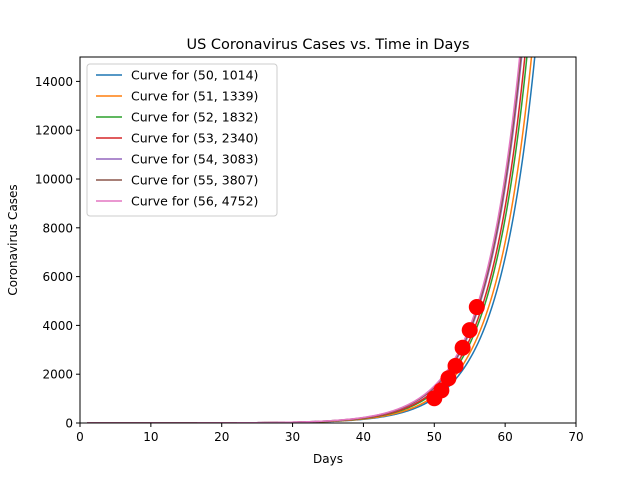 The image size is (640, 480). Describe the element at coordinates (330, 433) in the screenshot. I see `x-axis: 0 10 20 30 40 50 60 70` at that location.